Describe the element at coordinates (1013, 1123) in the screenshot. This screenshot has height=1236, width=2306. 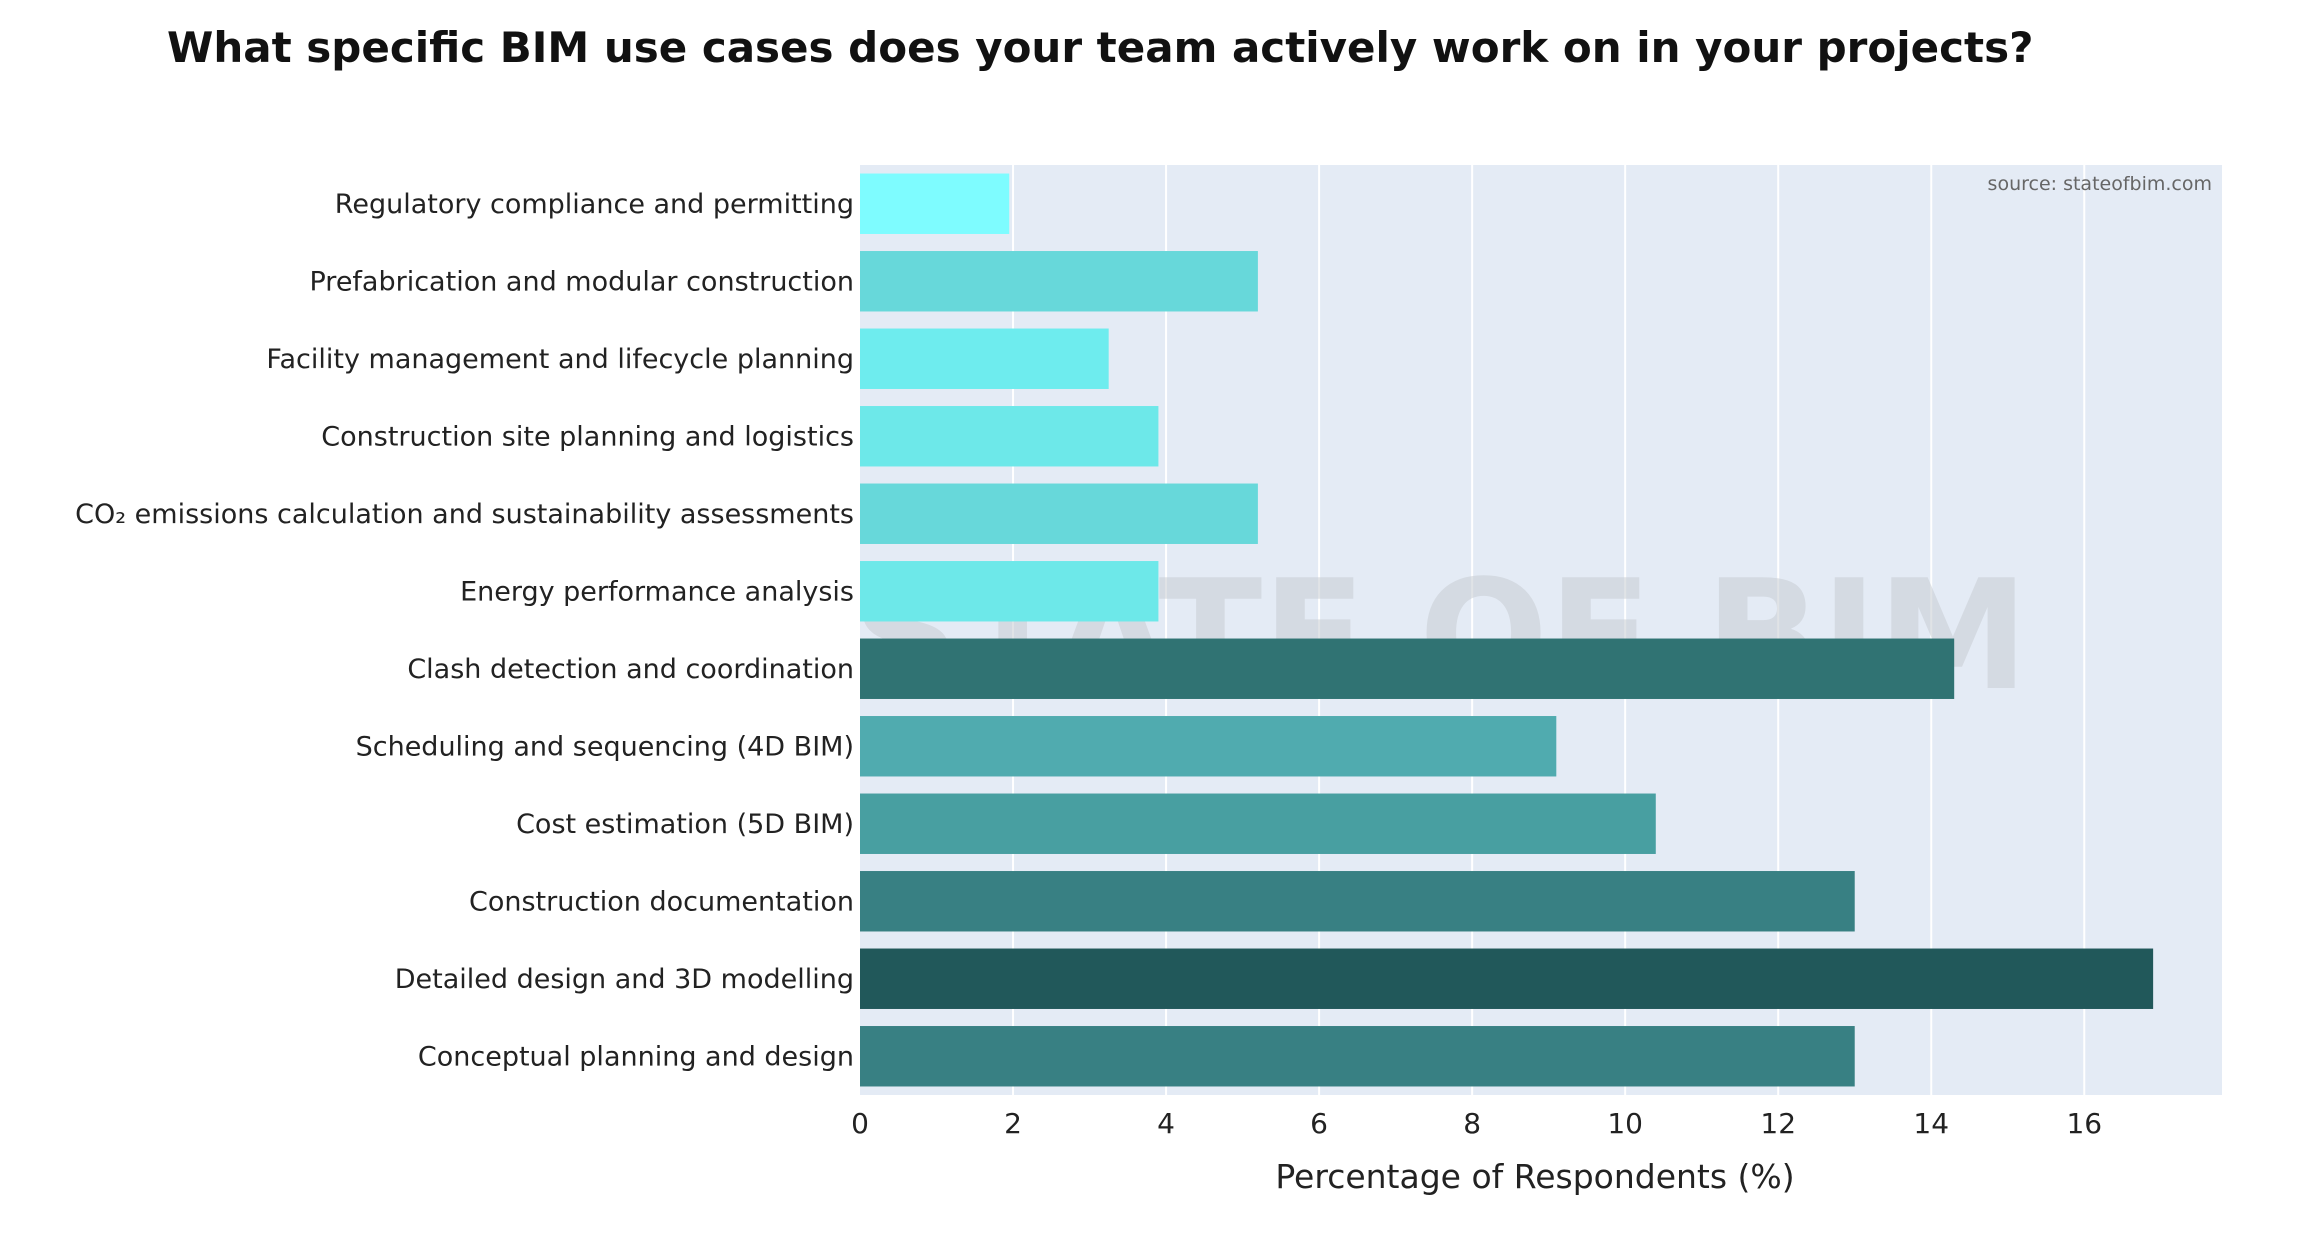
I see `x-tick-label: 2` at that location.